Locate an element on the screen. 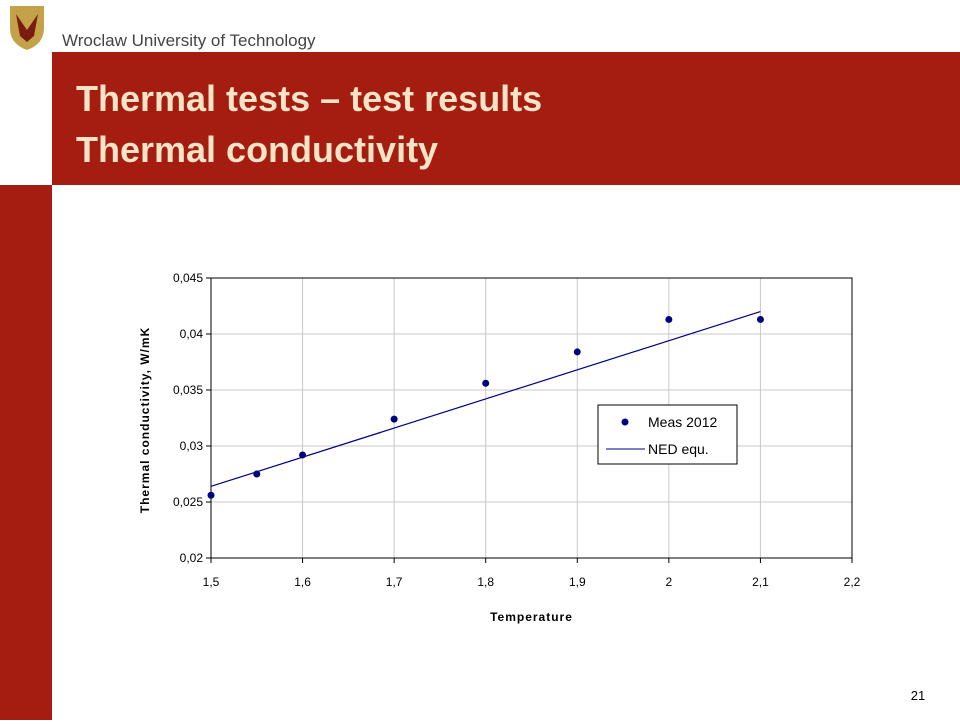  y-tick-label: 0,02 is located at coordinates (192, 558).